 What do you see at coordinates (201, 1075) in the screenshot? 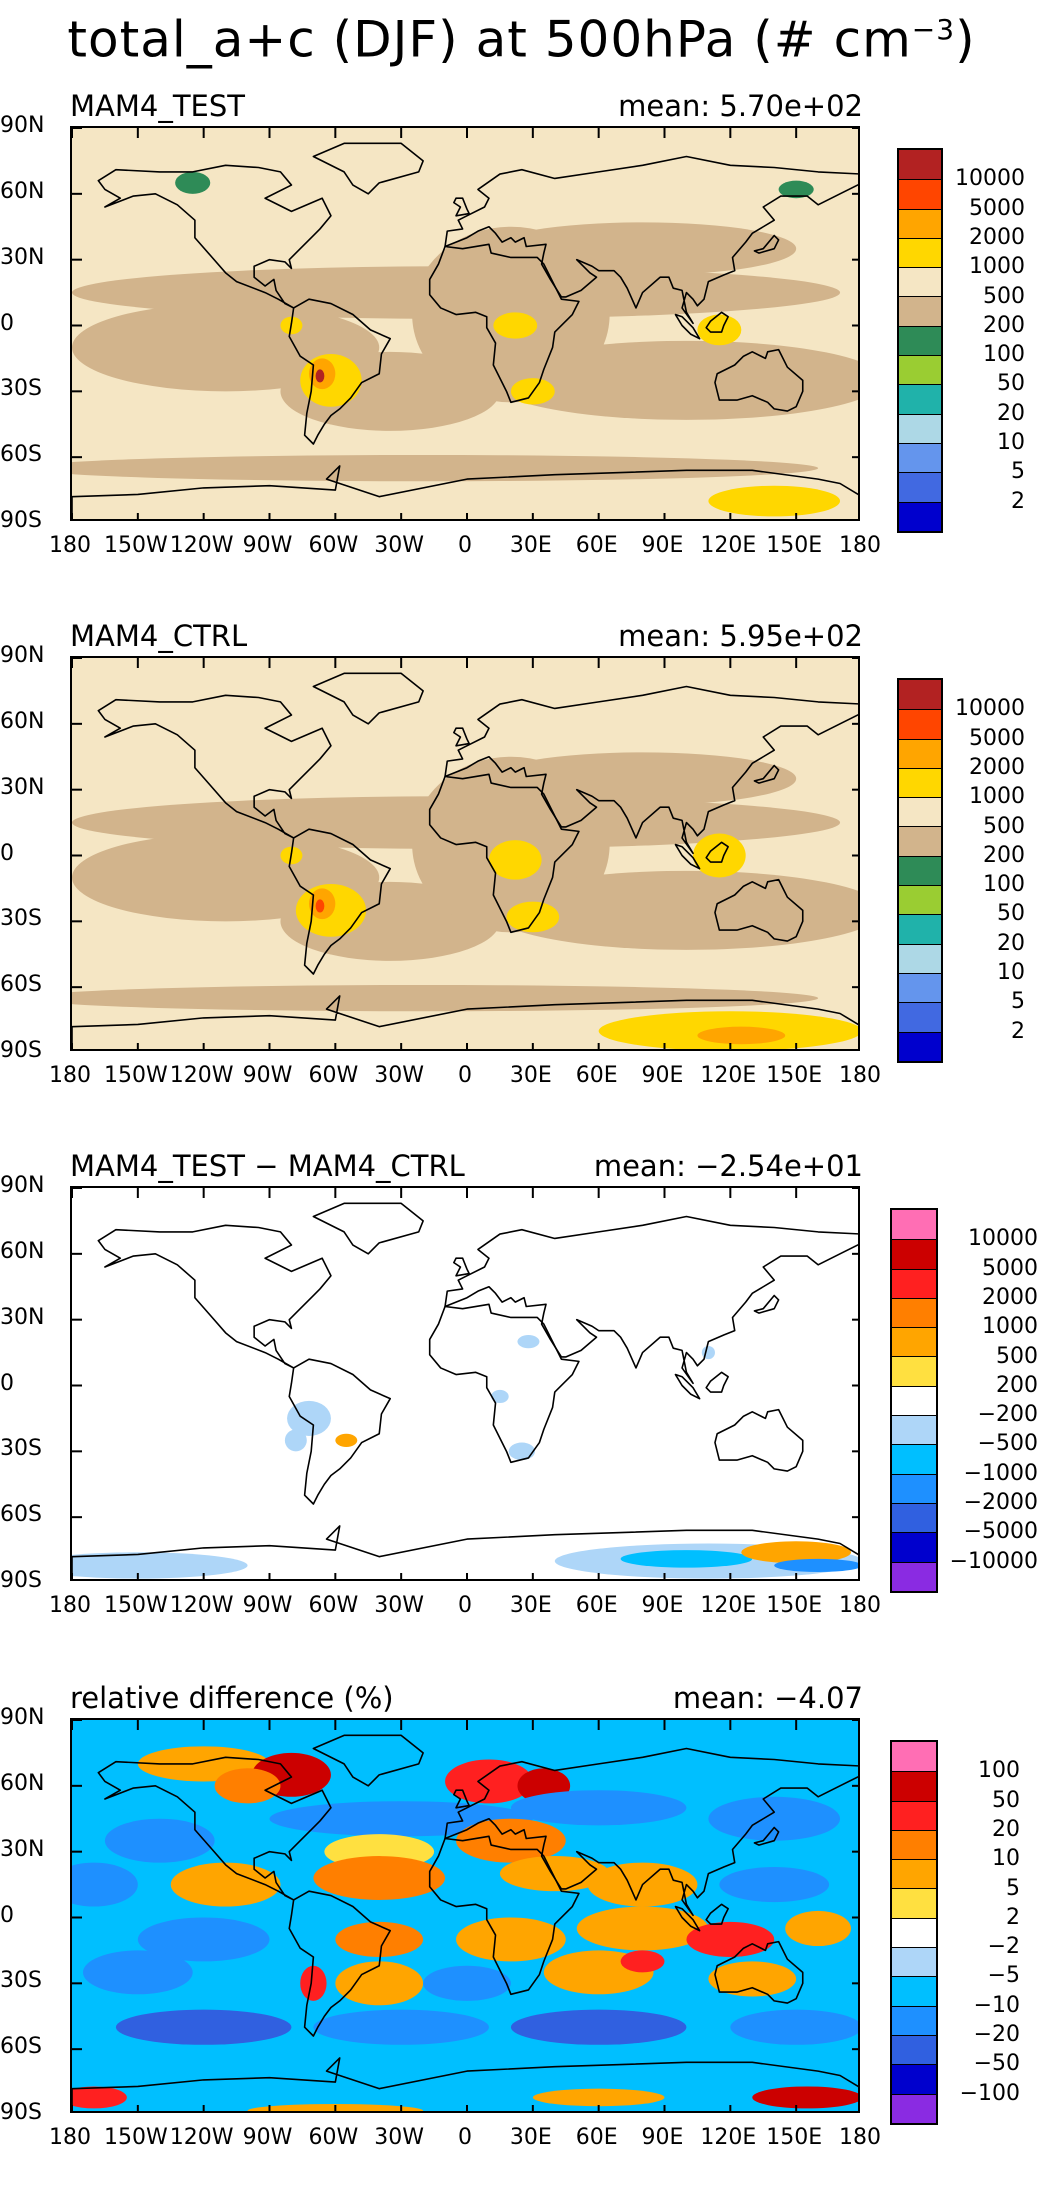
I see `lon-tick-label: 120W` at bounding box center [201, 1075].